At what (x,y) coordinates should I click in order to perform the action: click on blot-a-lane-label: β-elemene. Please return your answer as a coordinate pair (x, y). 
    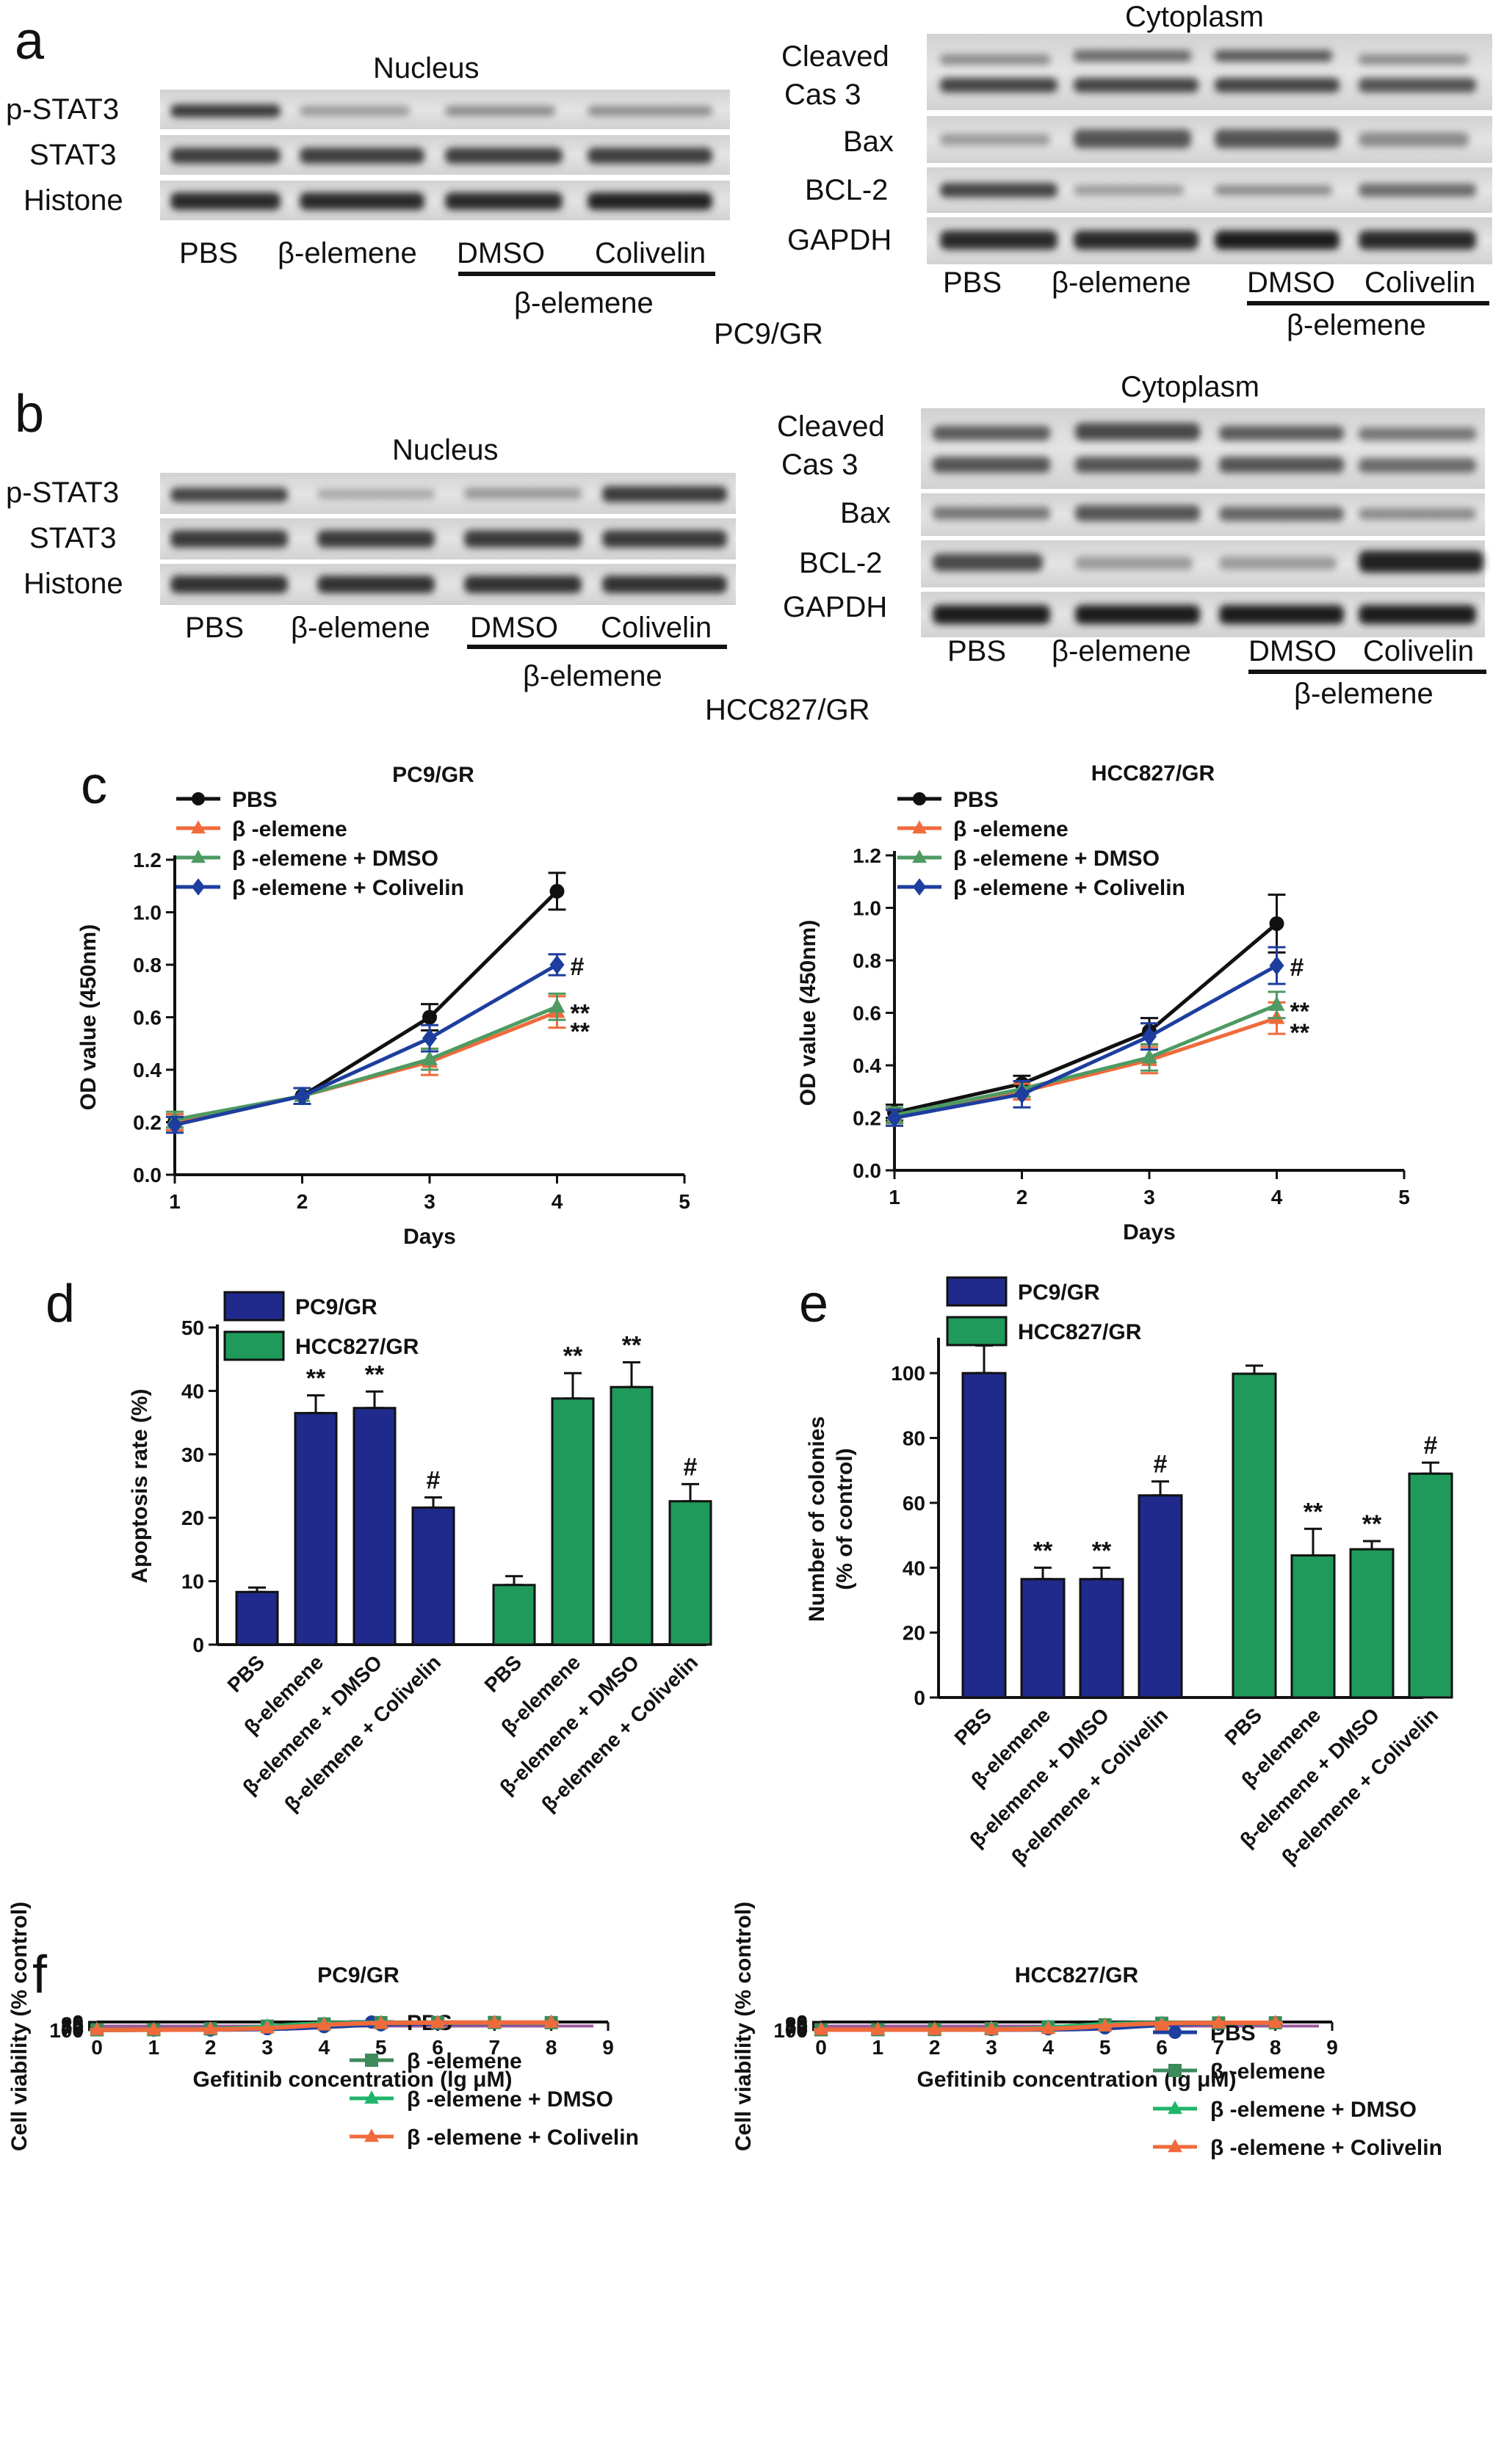
    Looking at the image, I should click on (1121, 283).